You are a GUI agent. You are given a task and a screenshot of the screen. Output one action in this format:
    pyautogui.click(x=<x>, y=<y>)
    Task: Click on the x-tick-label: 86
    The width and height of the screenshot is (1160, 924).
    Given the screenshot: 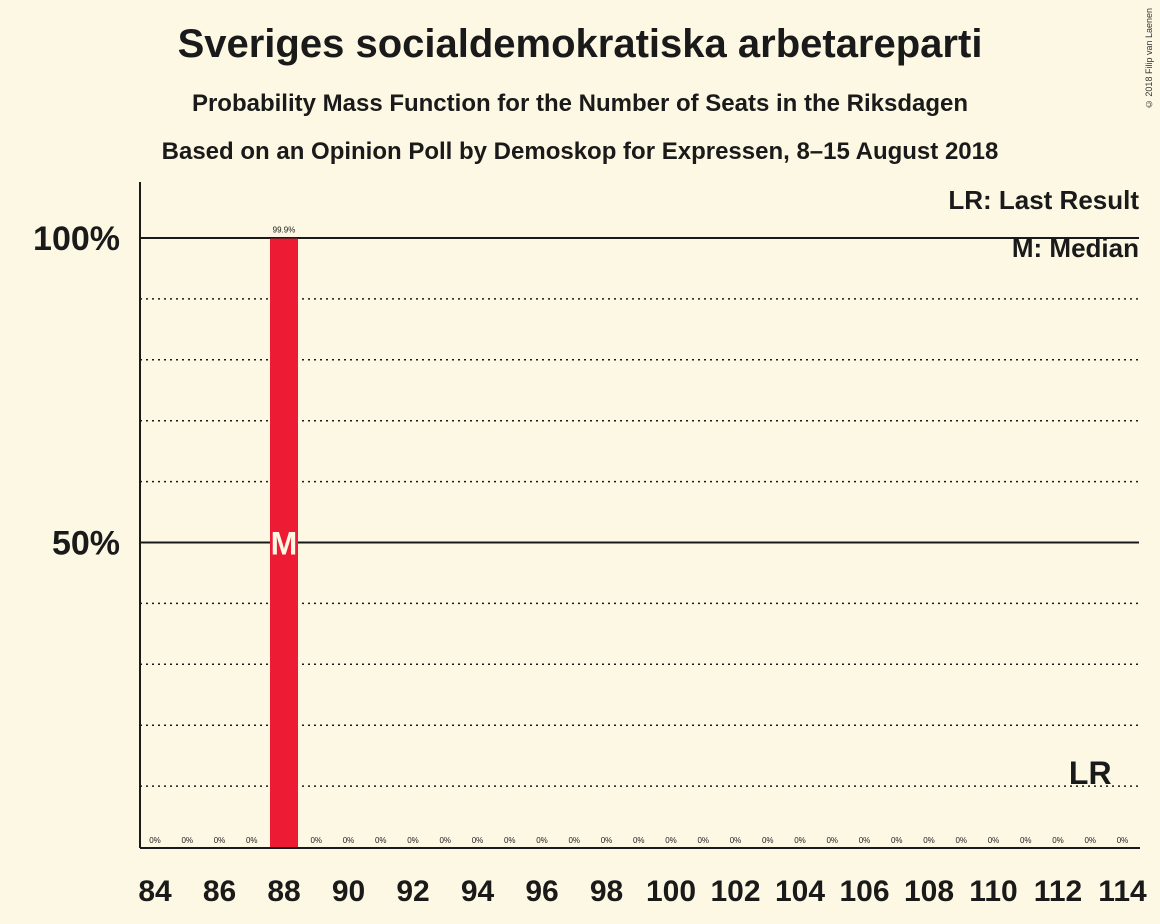 What is the action you would take?
    pyautogui.click(x=219, y=891)
    